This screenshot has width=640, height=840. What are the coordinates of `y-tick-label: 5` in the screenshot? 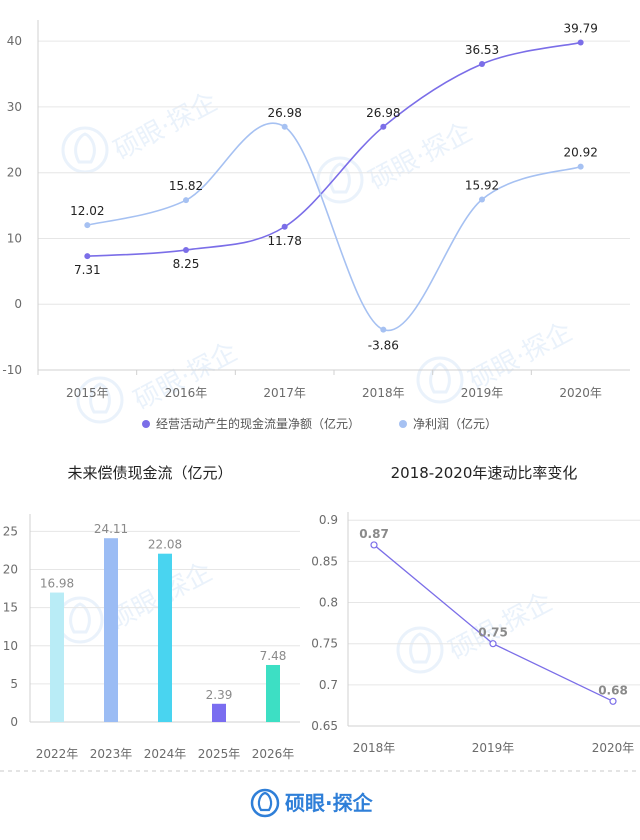 It's located at (14, 684).